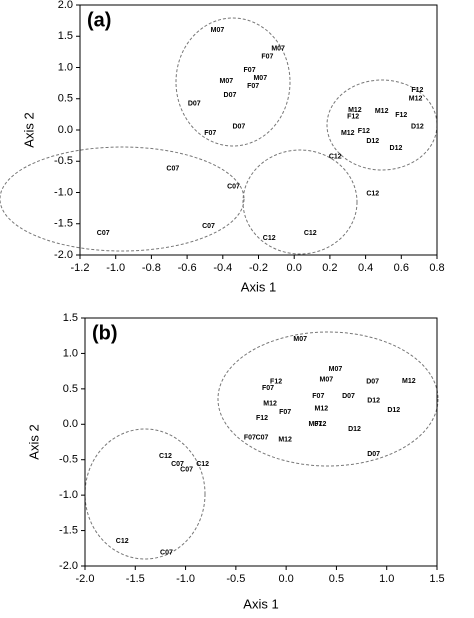  What do you see at coordinates (187, 268) in the screenshot?
I see `x-tick-label: -0.6` at bounding box center [187, 268].